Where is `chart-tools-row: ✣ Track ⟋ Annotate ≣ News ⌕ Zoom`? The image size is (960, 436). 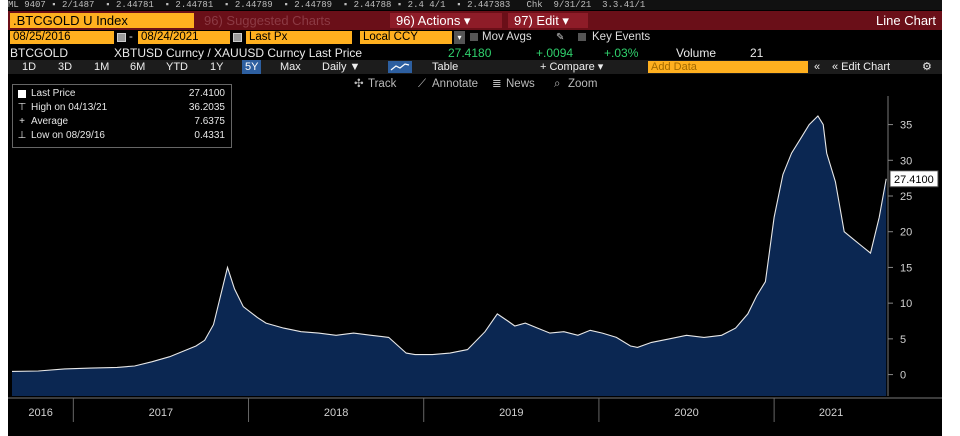 chart-tools-row: ✣ Track ⟋ Annotate ≣ News ⌕ Zoom is located at coordinates (475, 84).